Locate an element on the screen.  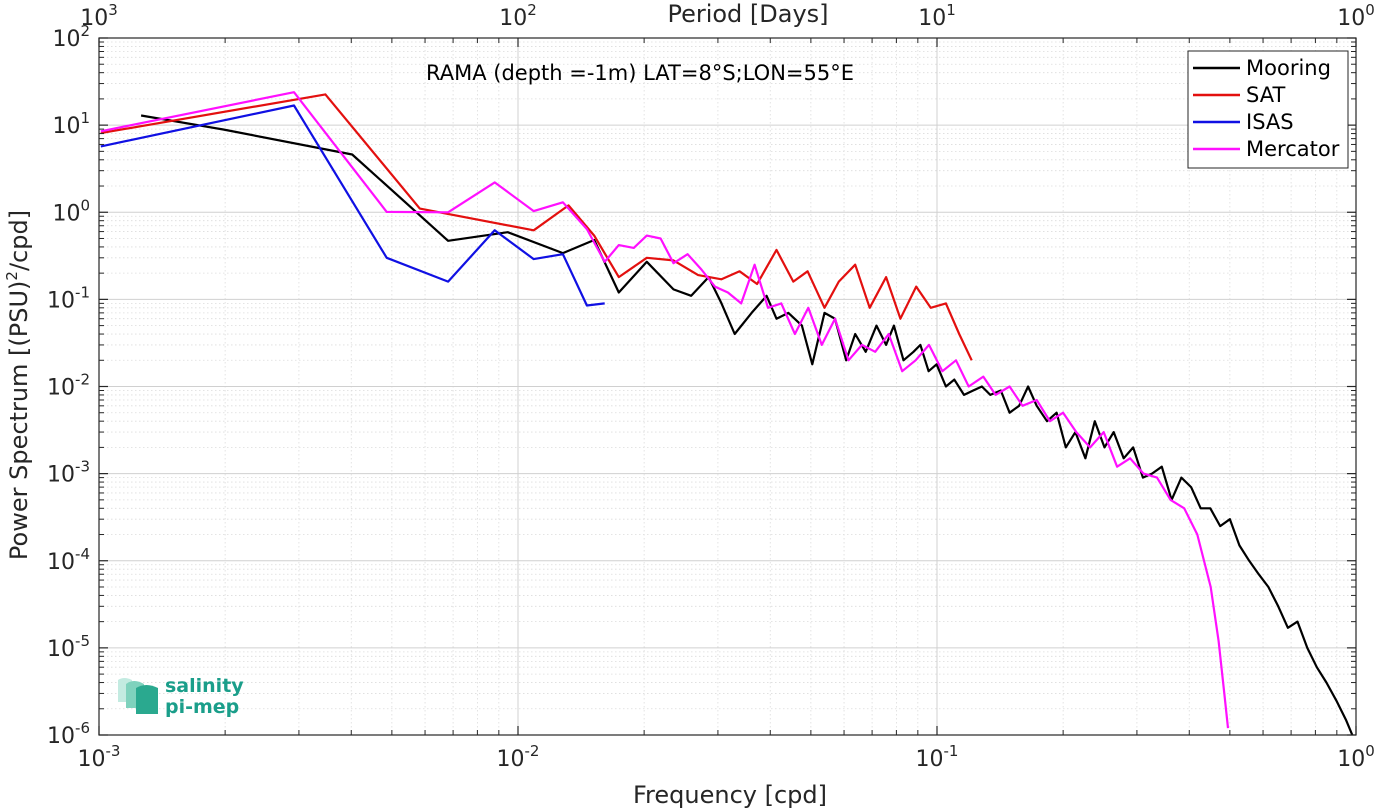
logo-shape-front is located at coordinates (147, 699).